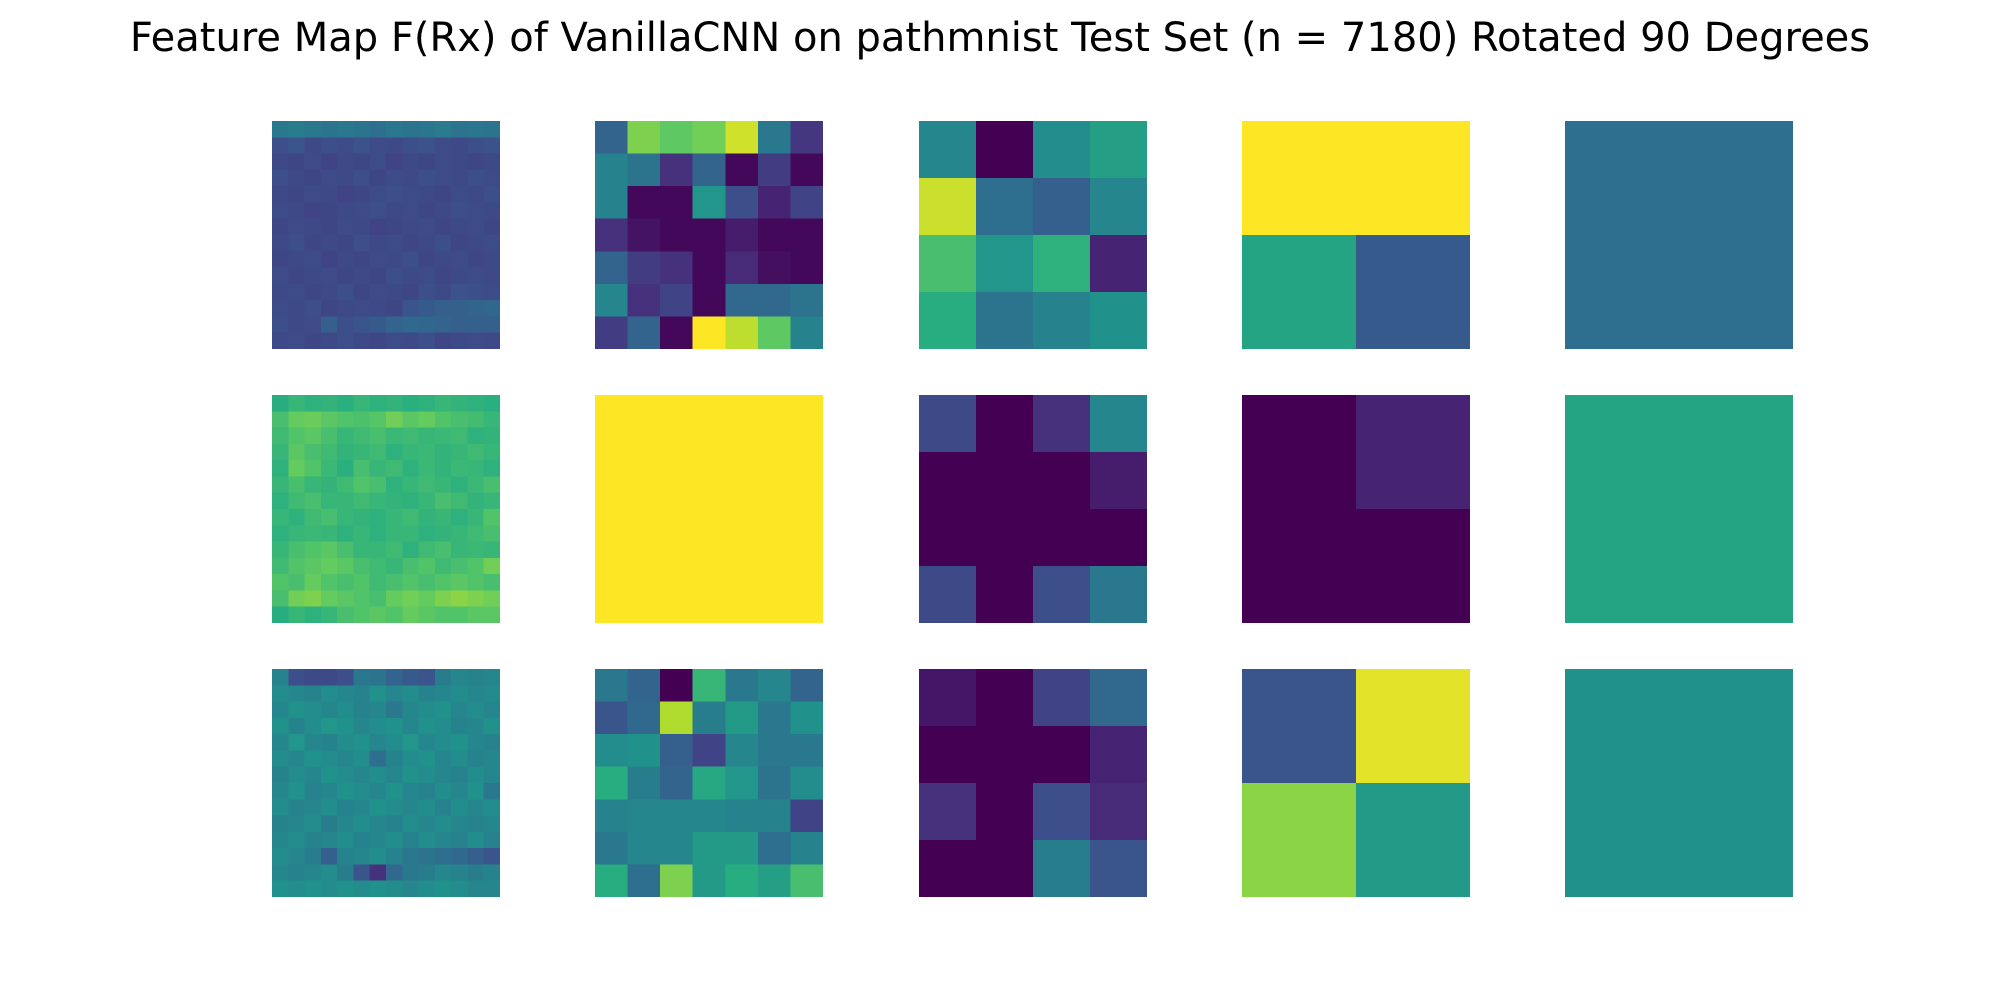  Describe the element at coordinates (1356, 235) in the screenshot. I see `feature-map-r1-c4` at that location.